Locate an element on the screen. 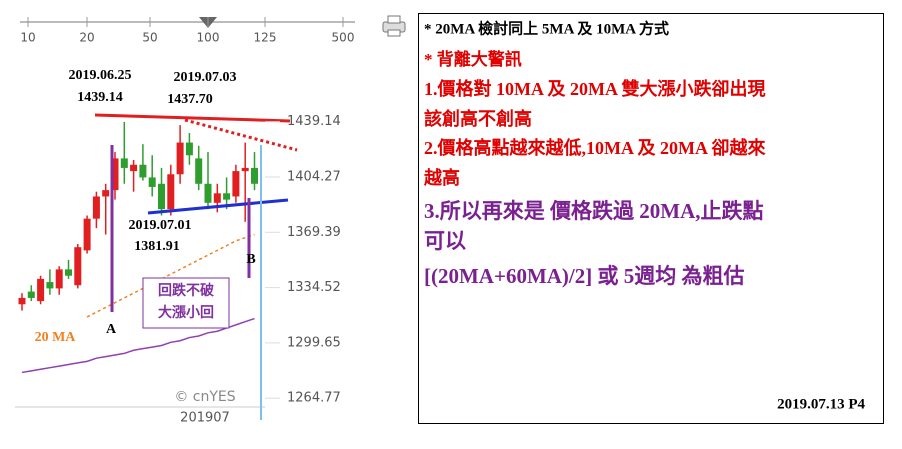  slider-label: 500 is located at coordinates (343, 38).